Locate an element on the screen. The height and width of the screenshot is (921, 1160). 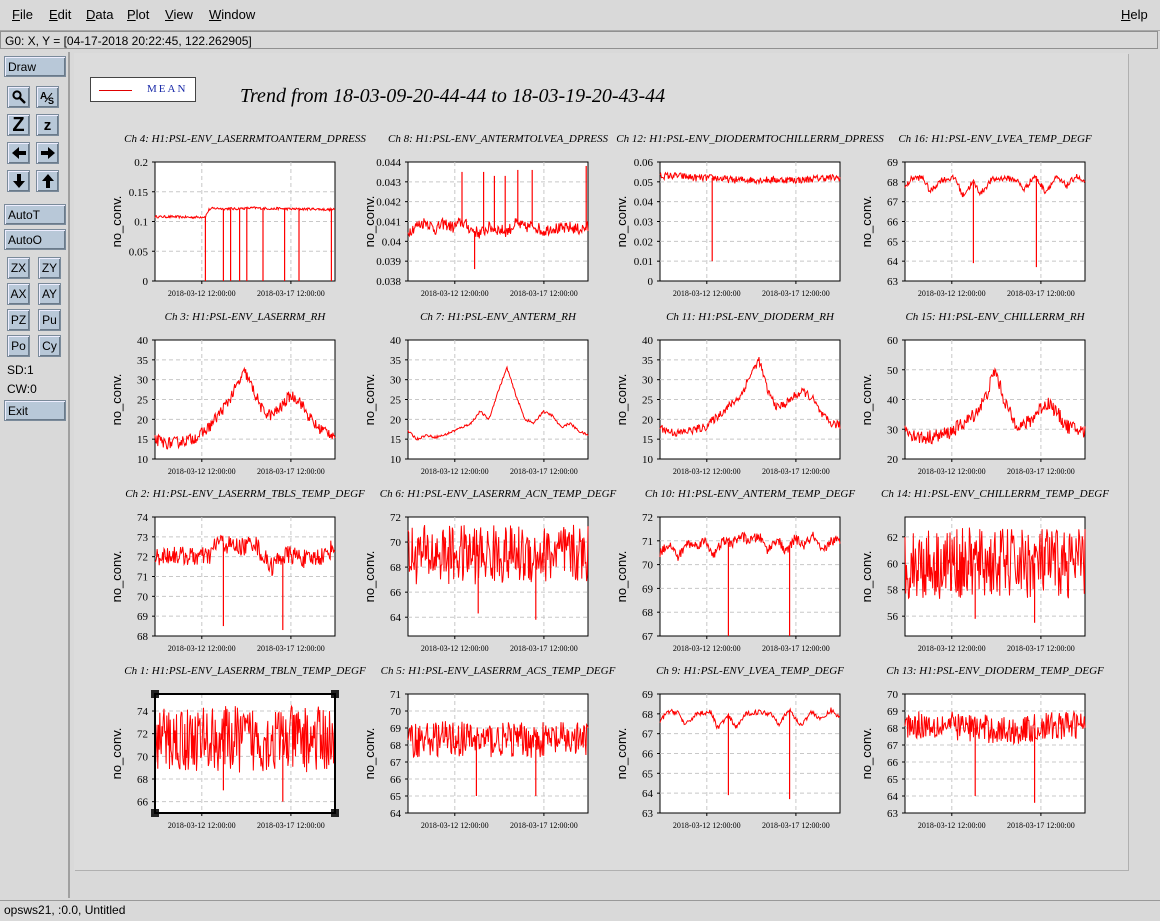
cy-button: Cy is located at coordinates (49, 346).